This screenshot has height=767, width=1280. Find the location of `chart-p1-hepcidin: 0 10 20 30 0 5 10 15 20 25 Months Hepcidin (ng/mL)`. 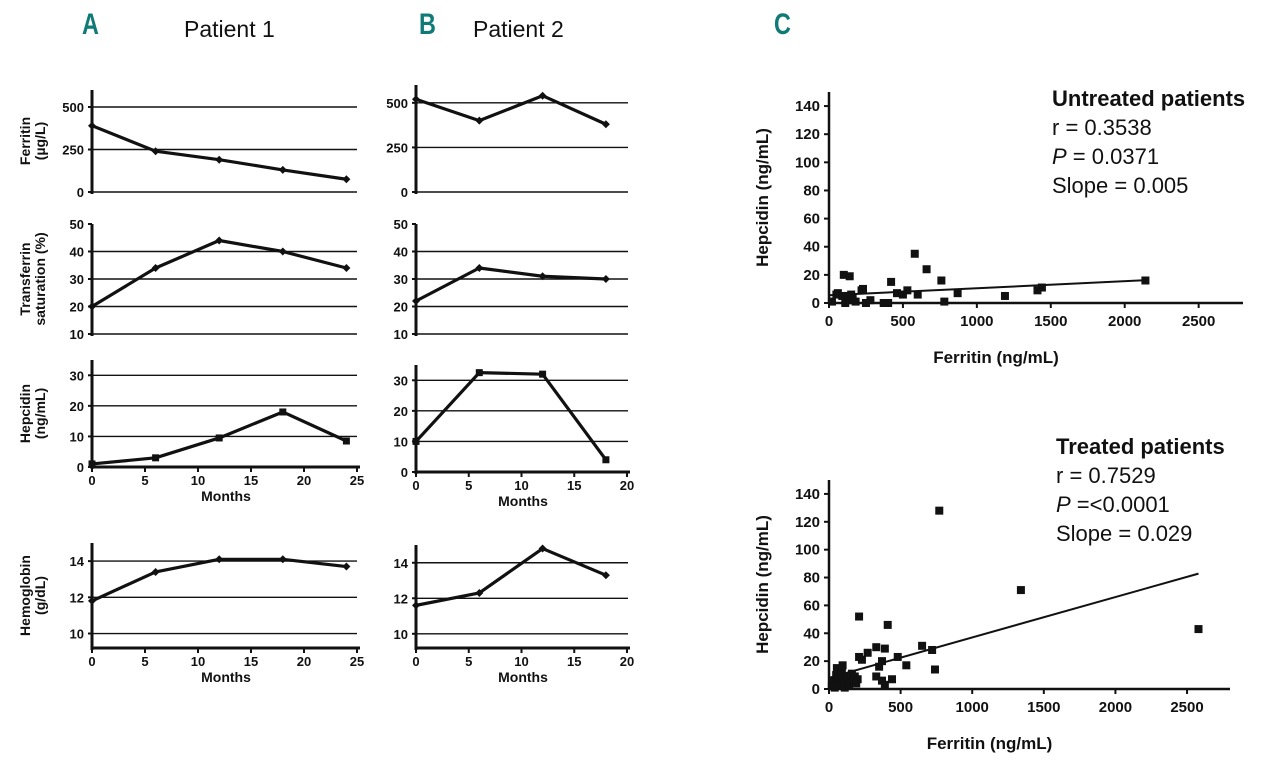

chart-p1-hepcidin: 0 10 20 30 0 5 10 15 20 25 Months Hepcidin (ng/mL) is located at coordinates (190, 432).